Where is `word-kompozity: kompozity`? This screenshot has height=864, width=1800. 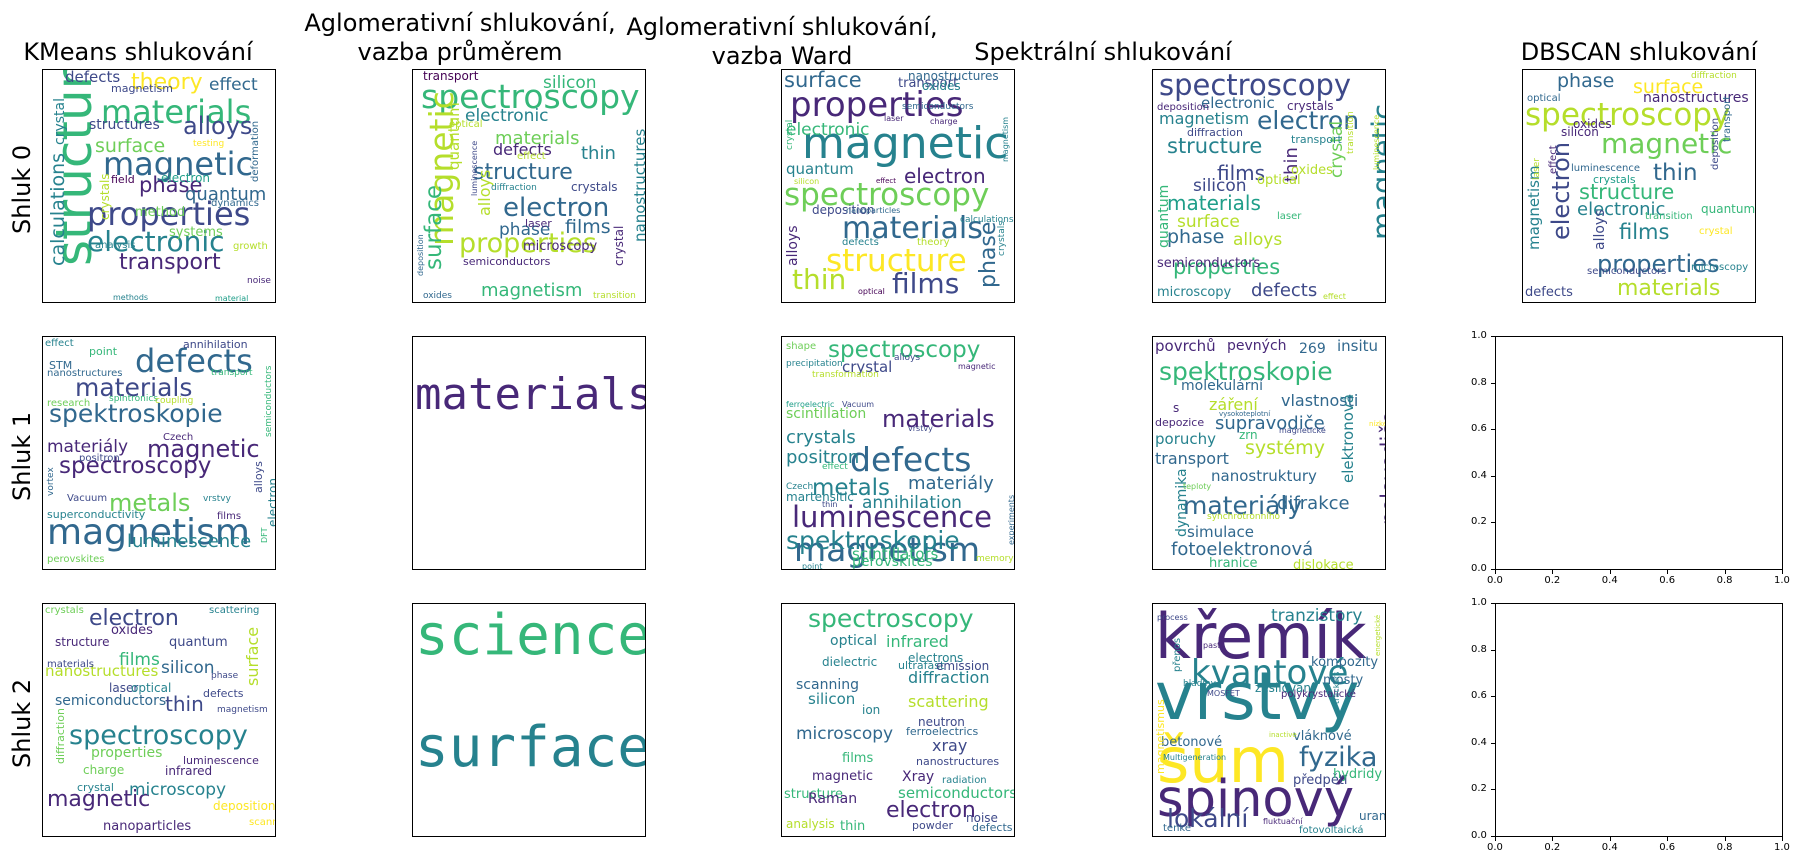 word-kompozity: kompozity is located at coordinates (1345, 662).